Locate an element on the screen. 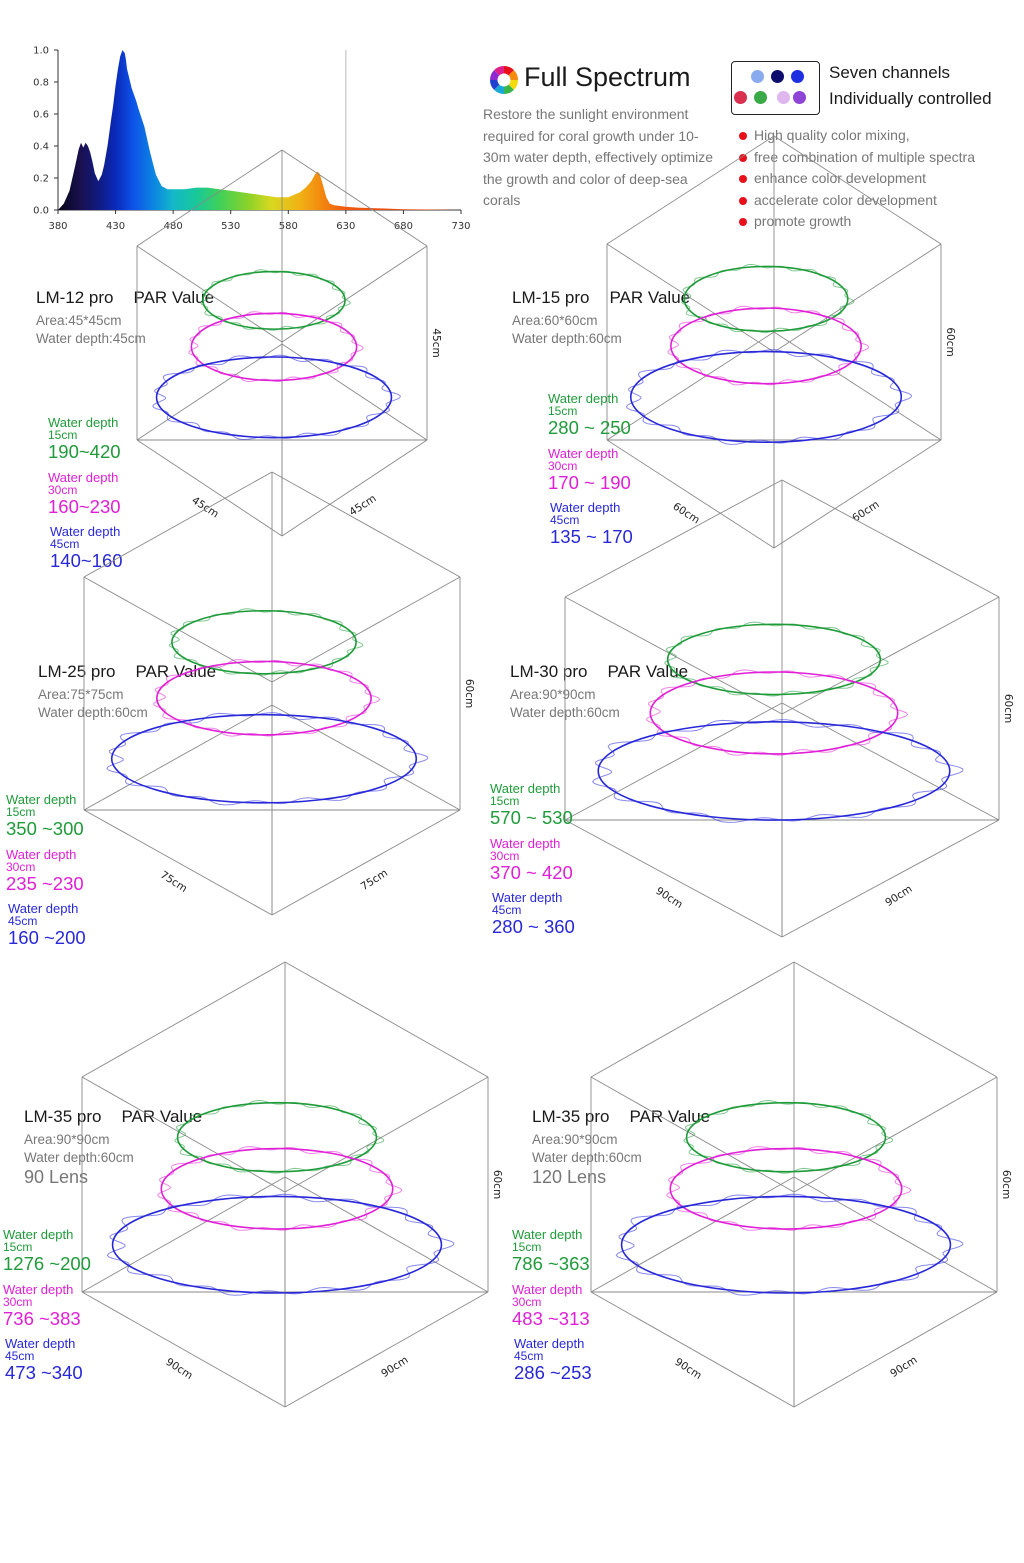 The height and width of the screenshot is (1563, 1024). par-range: 473 ~340 is located at coordinates (44, 1372).